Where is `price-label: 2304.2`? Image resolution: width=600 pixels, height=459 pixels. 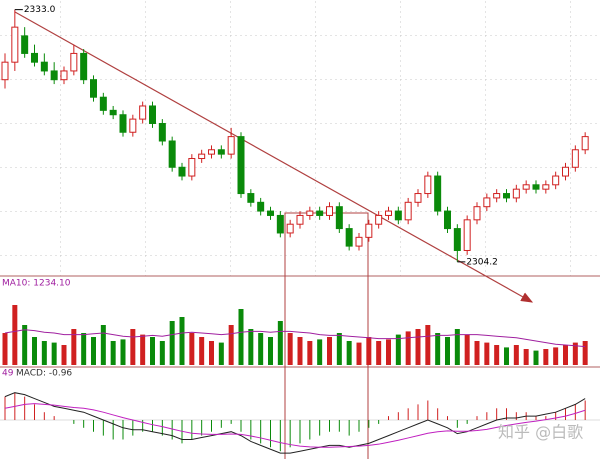 price-label: 2304.2 is located at coordinates (482, 262).